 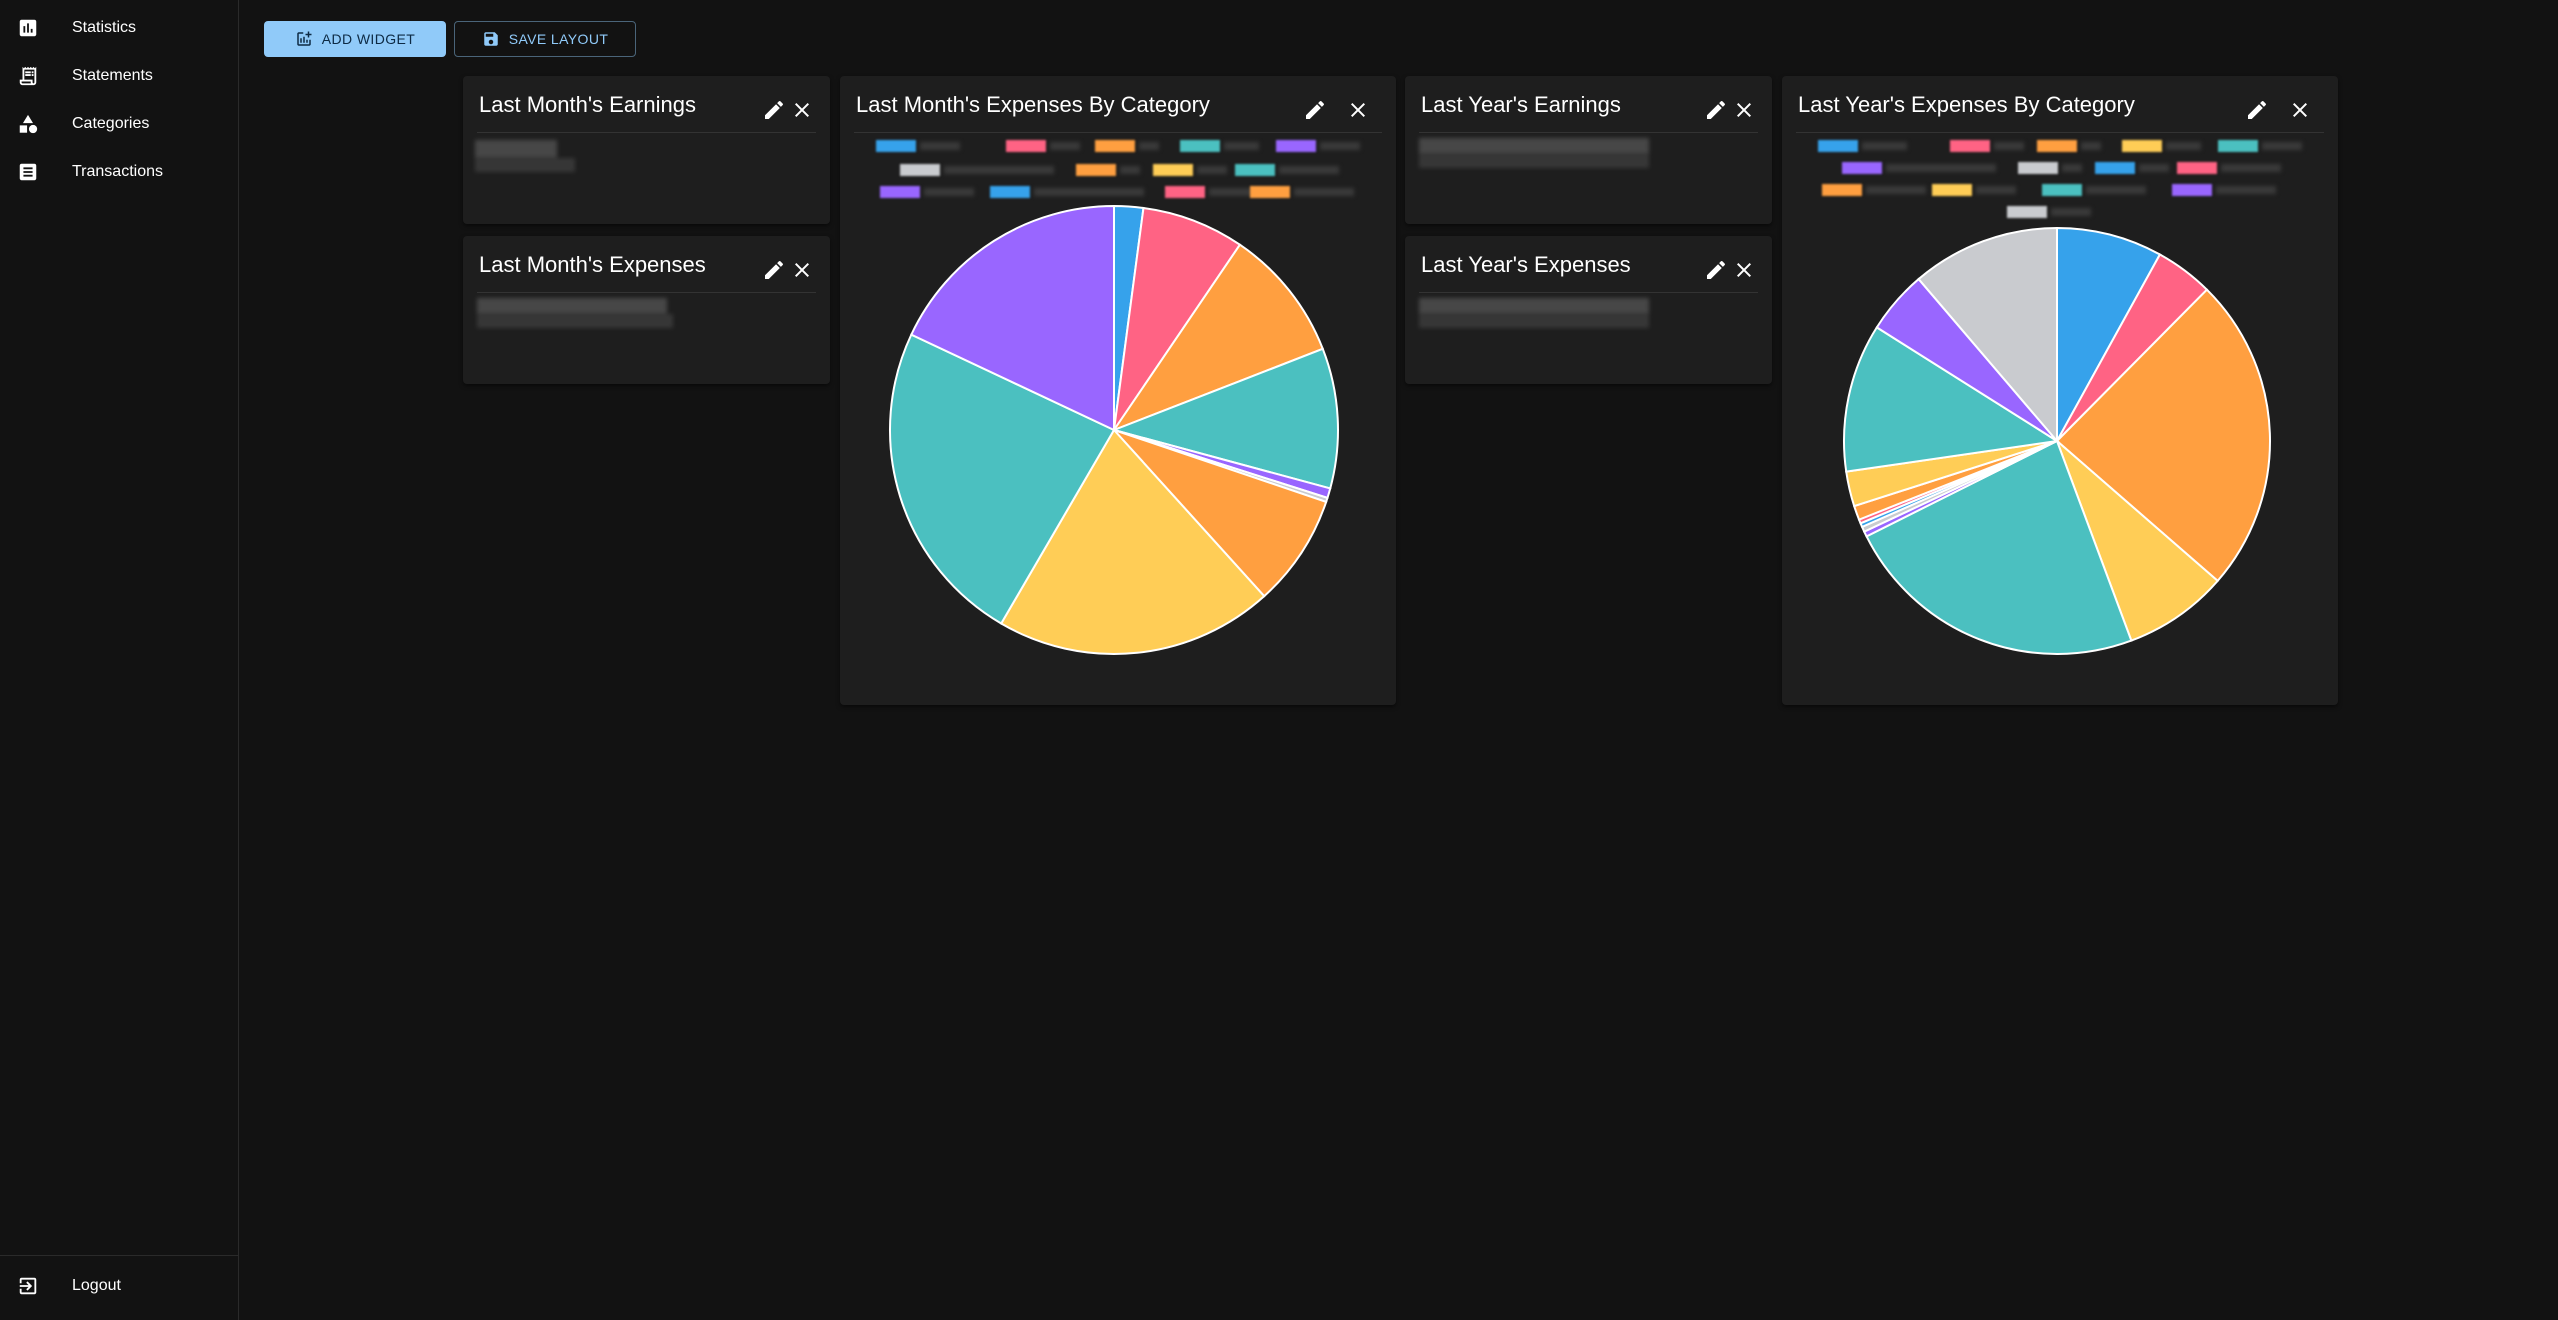 What do you see at coordinates (28, 1286) in the screenshot?
I see `logout-icon` at bounding box center [28, 1286].